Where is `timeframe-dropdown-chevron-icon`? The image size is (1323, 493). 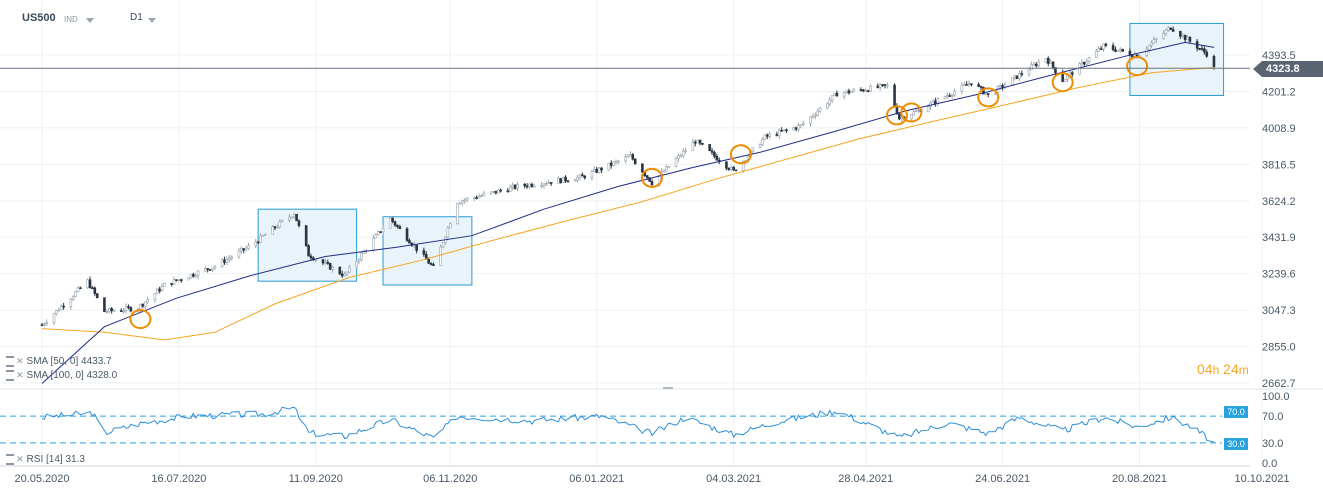
timeframe-dropdown-chevron-icon is located at coordinates (152, 20).